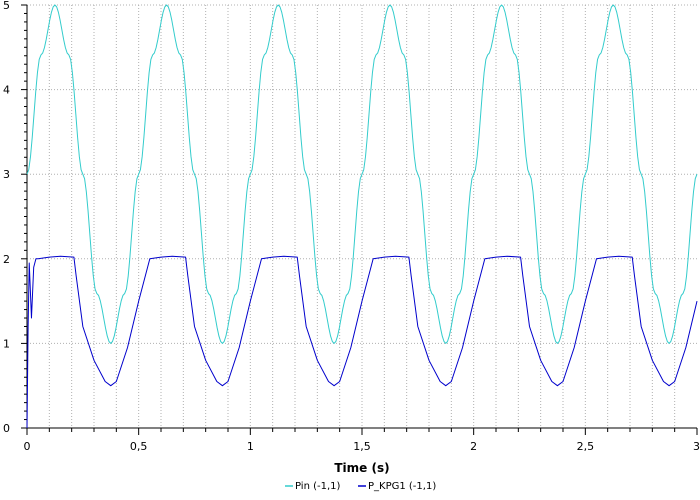 The image size is (700, 500). What do you see at coordinates (362, 446) in the screenshot?
I see `x-tick-label: 1,5` at bounding box center [362, 446].